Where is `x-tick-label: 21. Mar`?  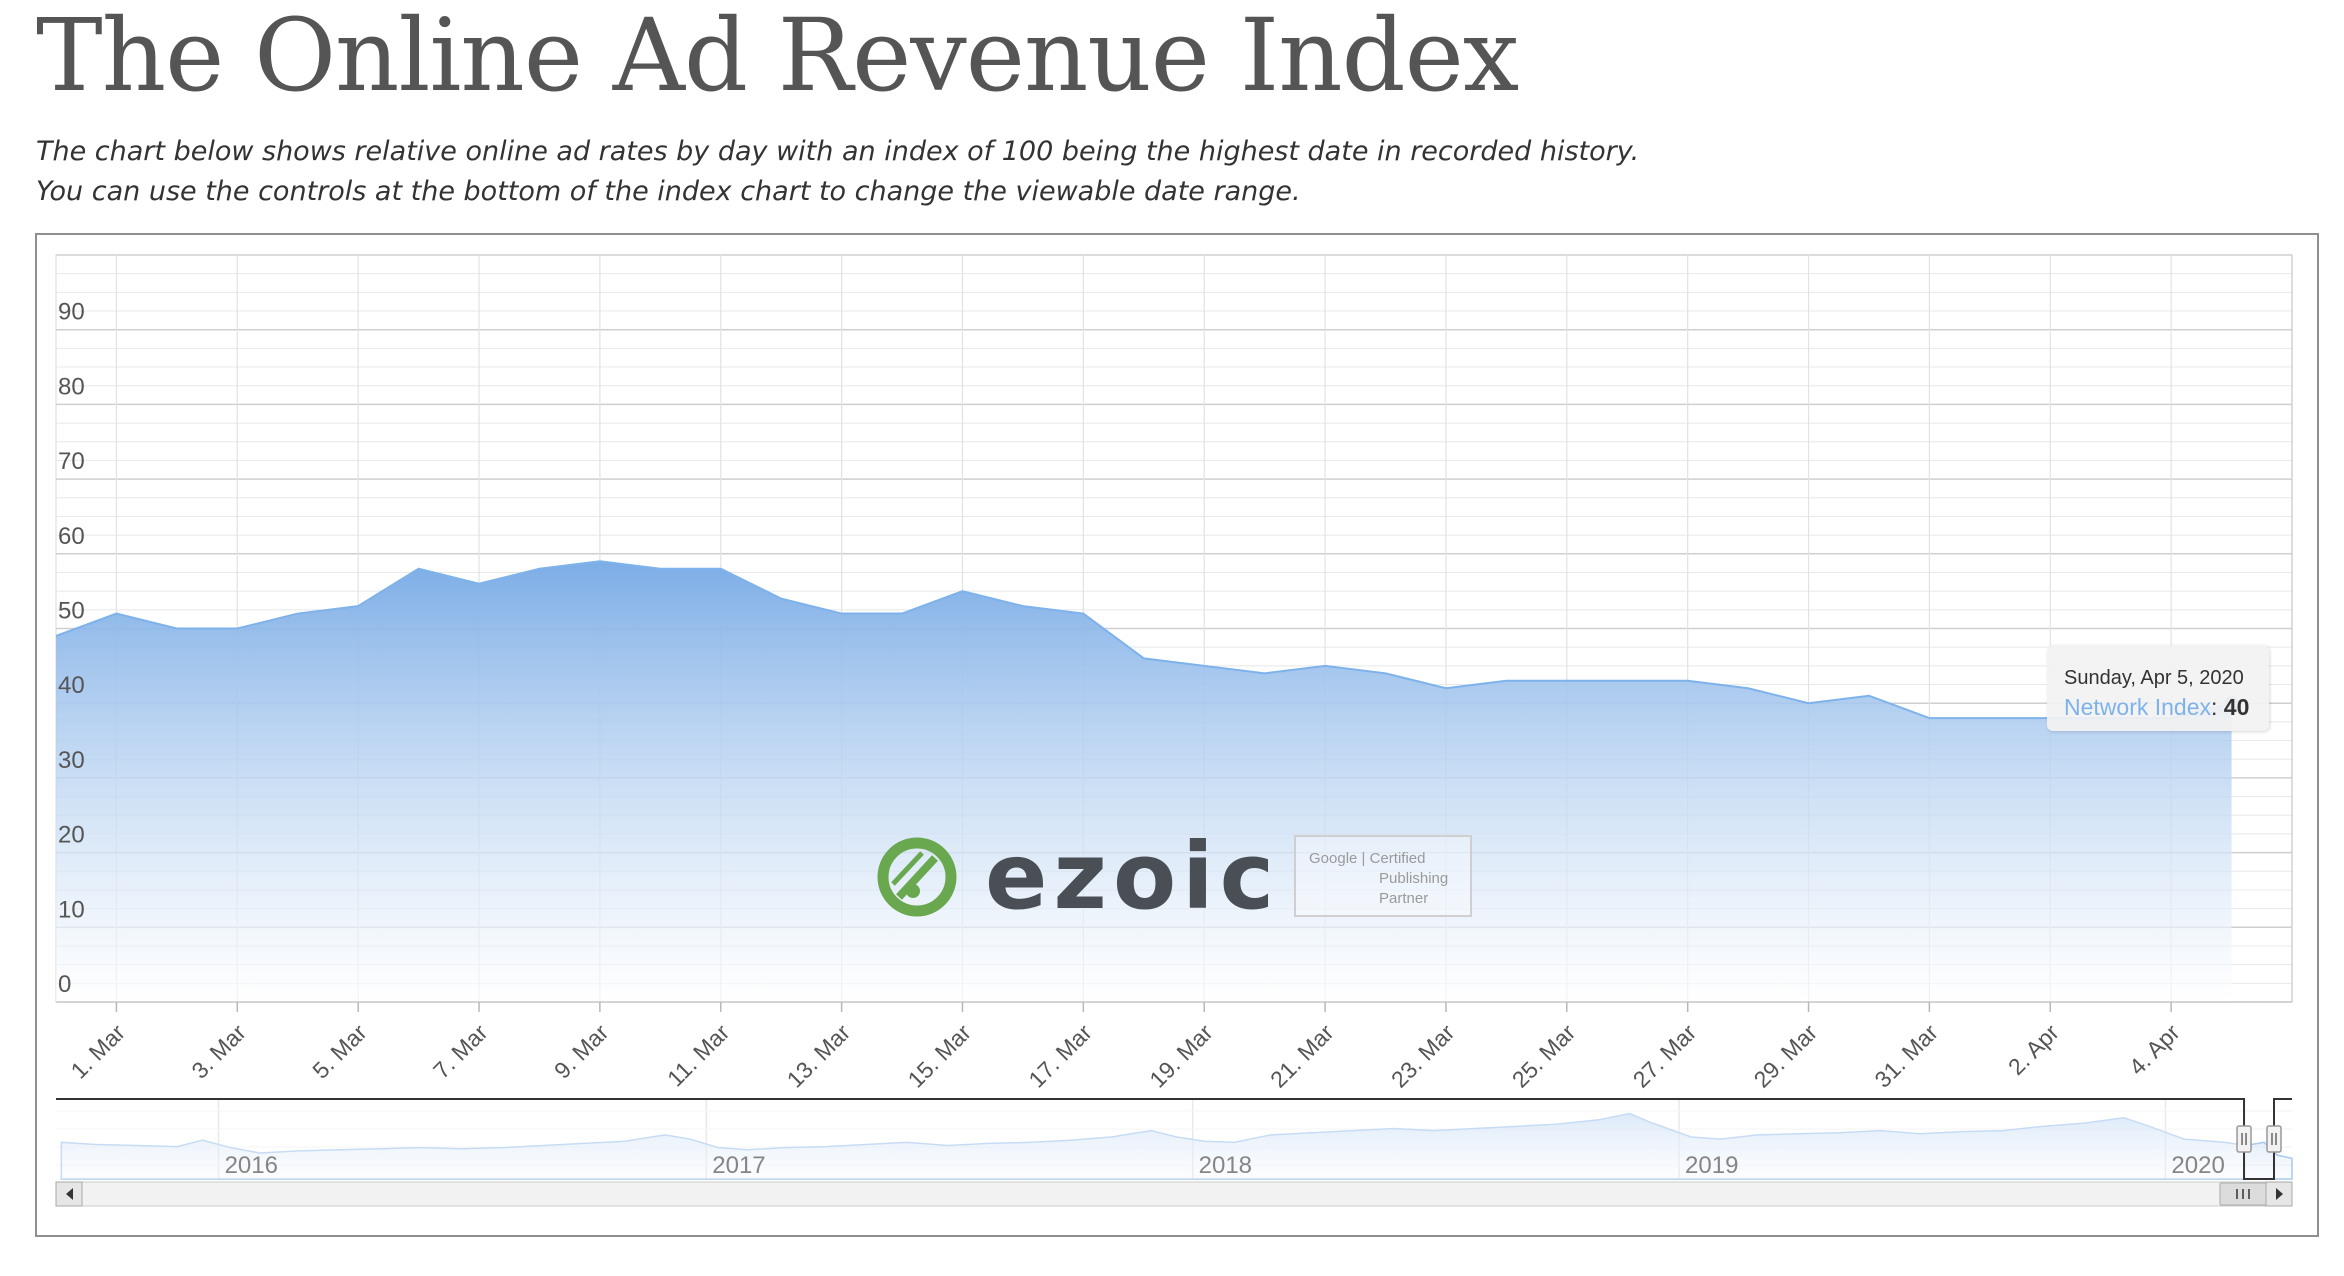 x-tick-label: 21. Mar is located at coordinates (1302, 1056).